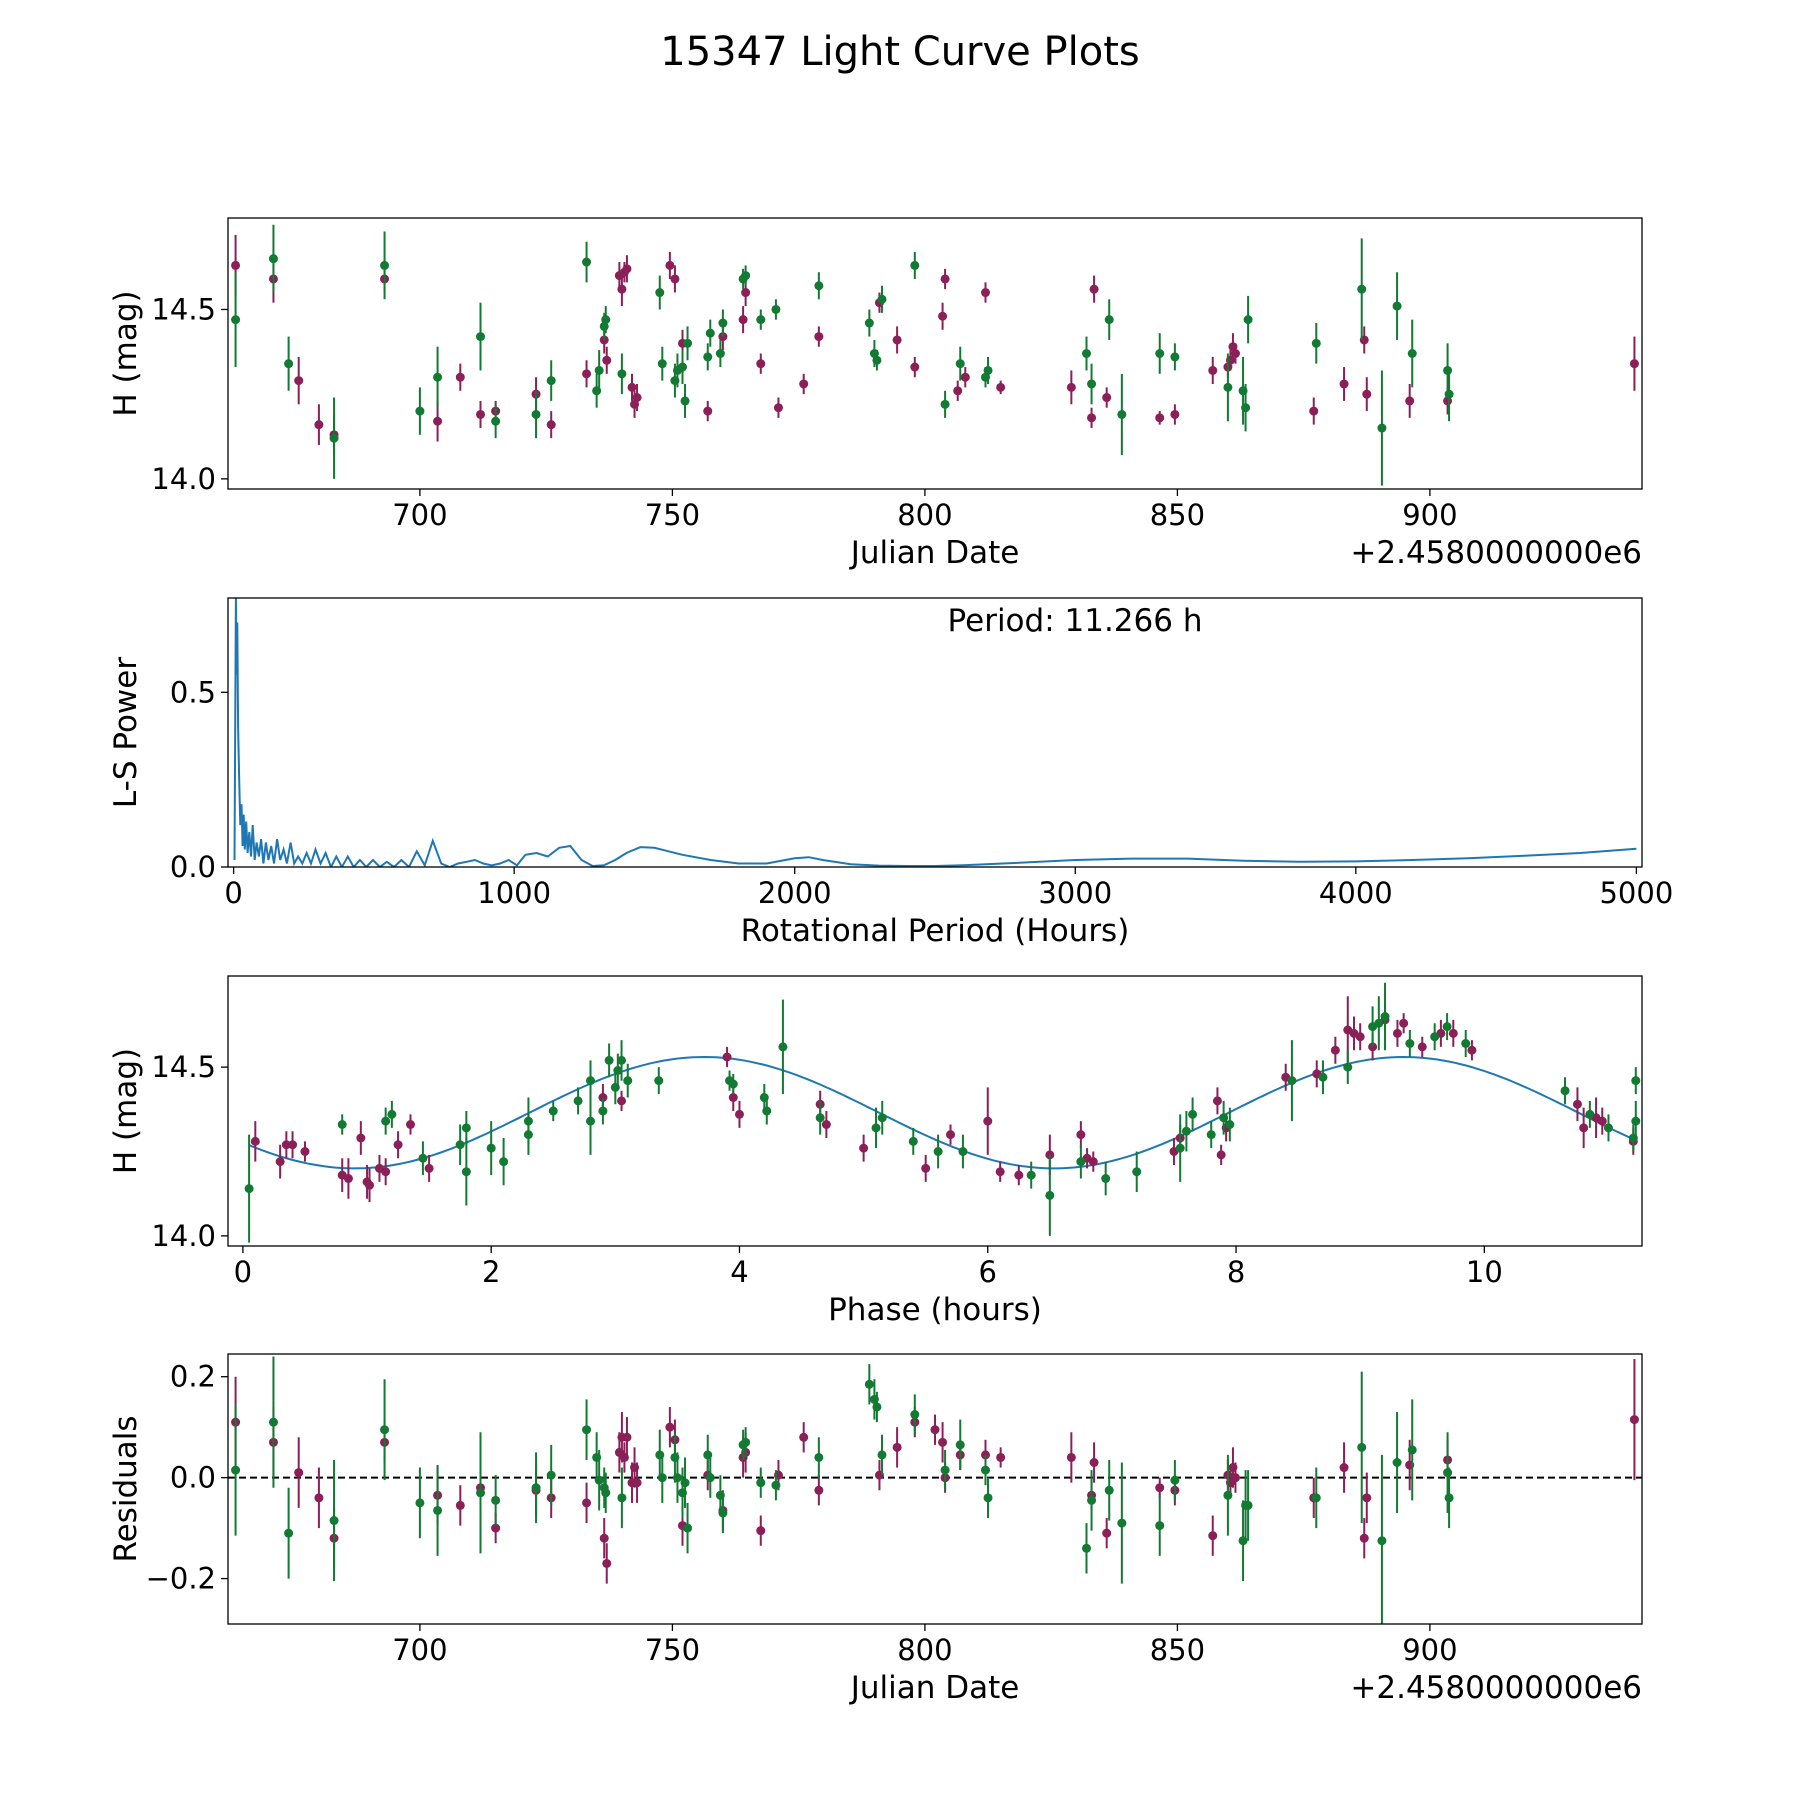 The height and width of the screenshot is (1800, 1800). Describe the element at coordinates (739, 1272) in the screenshot. I see `x-tick-label: 4` at that location.